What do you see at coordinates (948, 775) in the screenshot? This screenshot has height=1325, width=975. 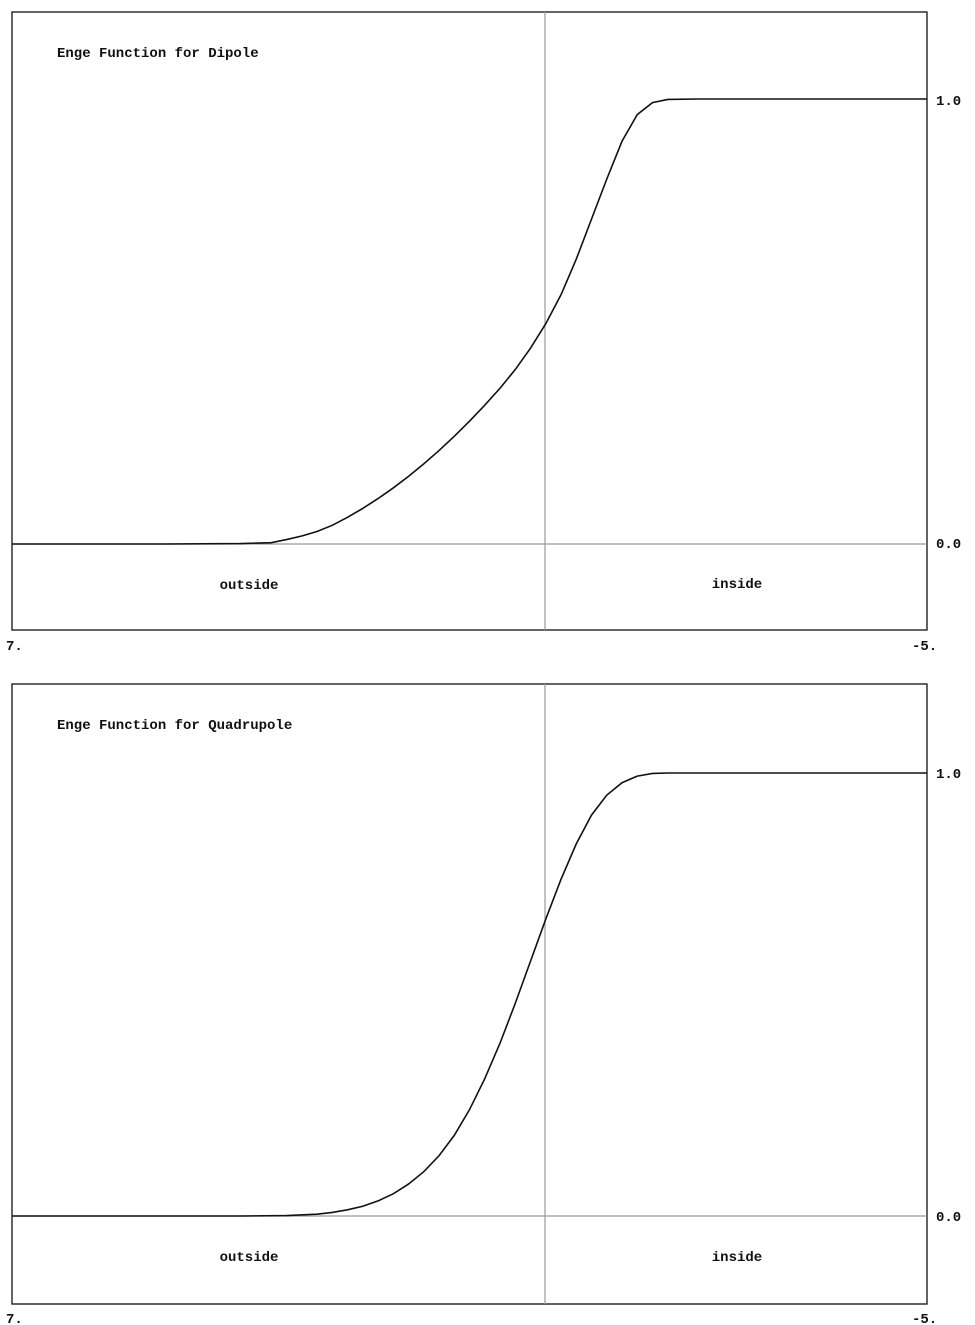 I see `y-tick-label-top-quadrupole: 1.0` at bounding box center [948, 775].